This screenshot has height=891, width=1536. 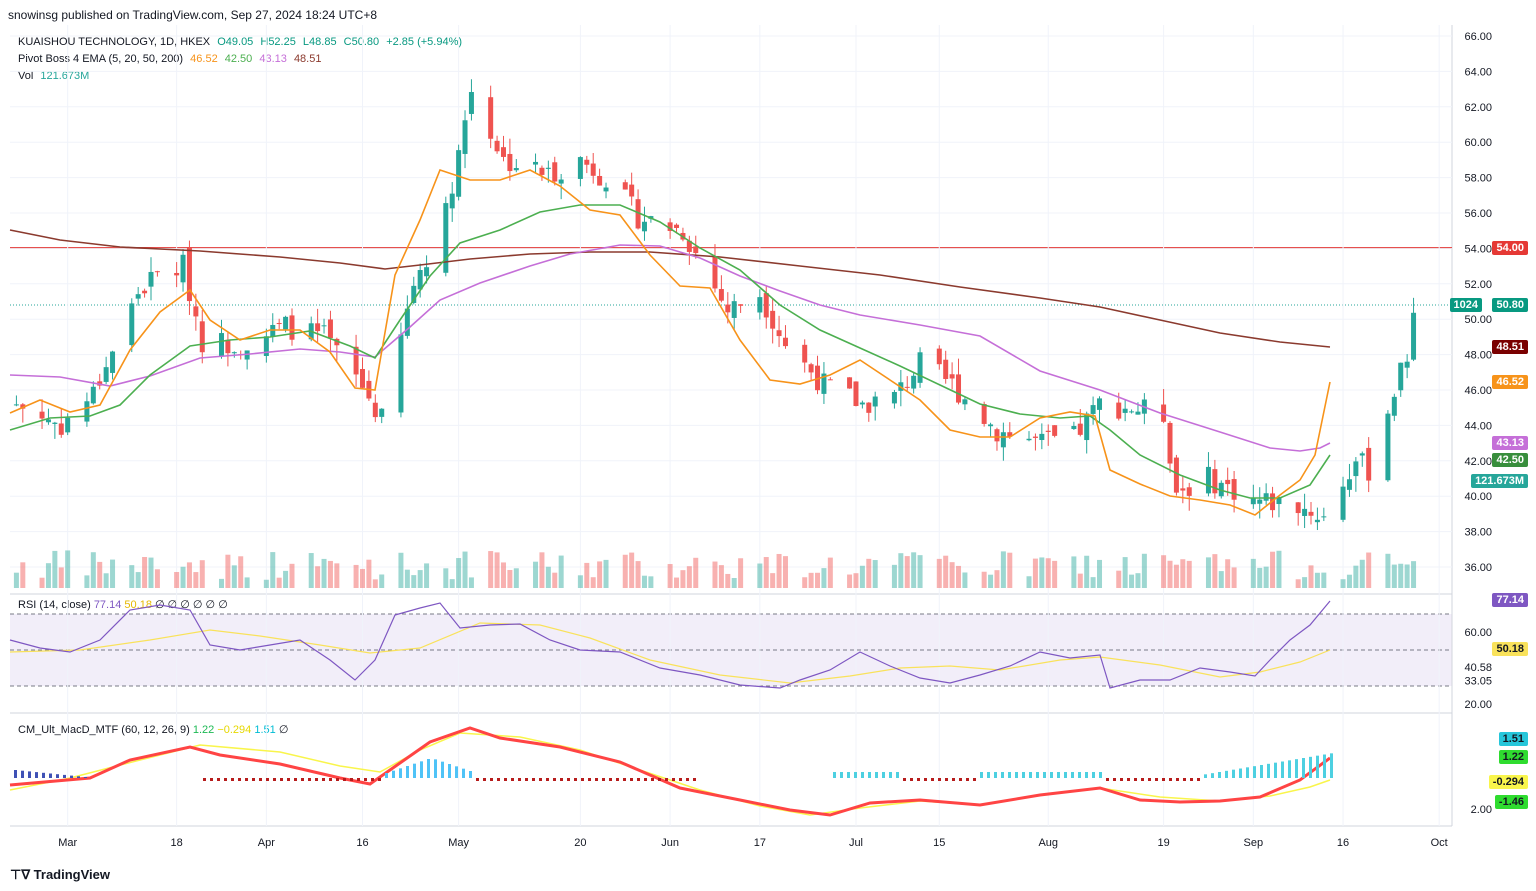 I want to click on ema200-line, so click(x=670, y=288).